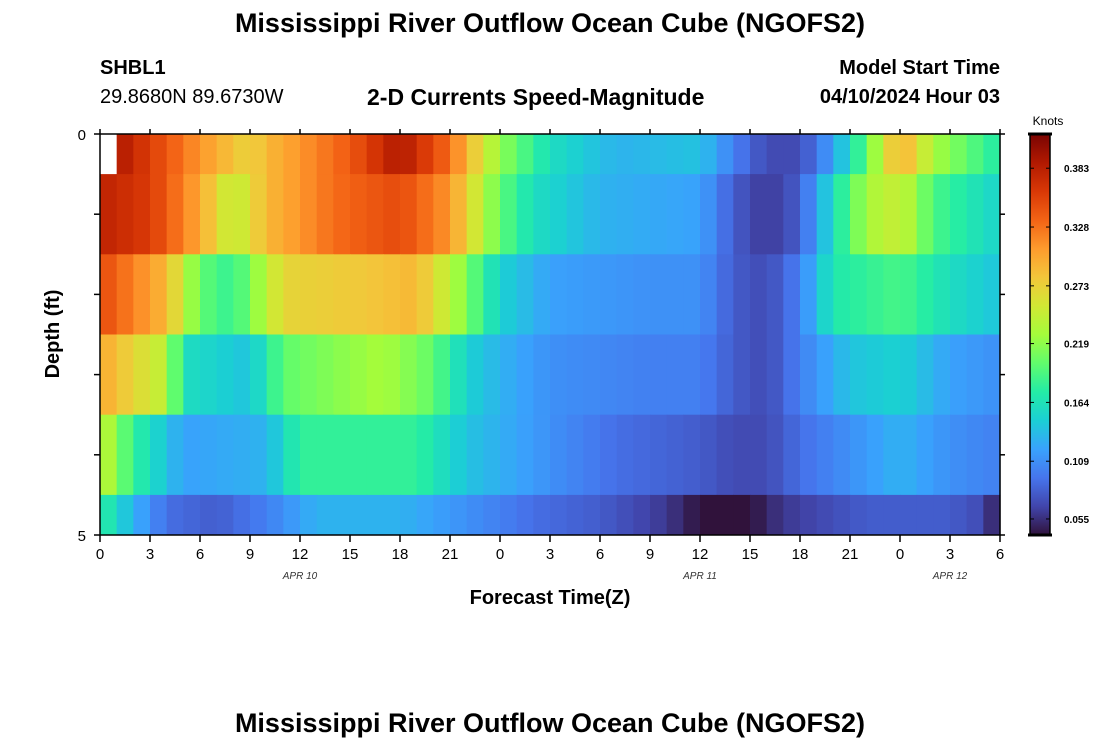 The width and height of the screenshot is (1100, 750). What do you see at coordinates (1076, 403) in the screenshot?
I see `colorbar-tick-label: 0.164` at bounding box center [1076, 403].